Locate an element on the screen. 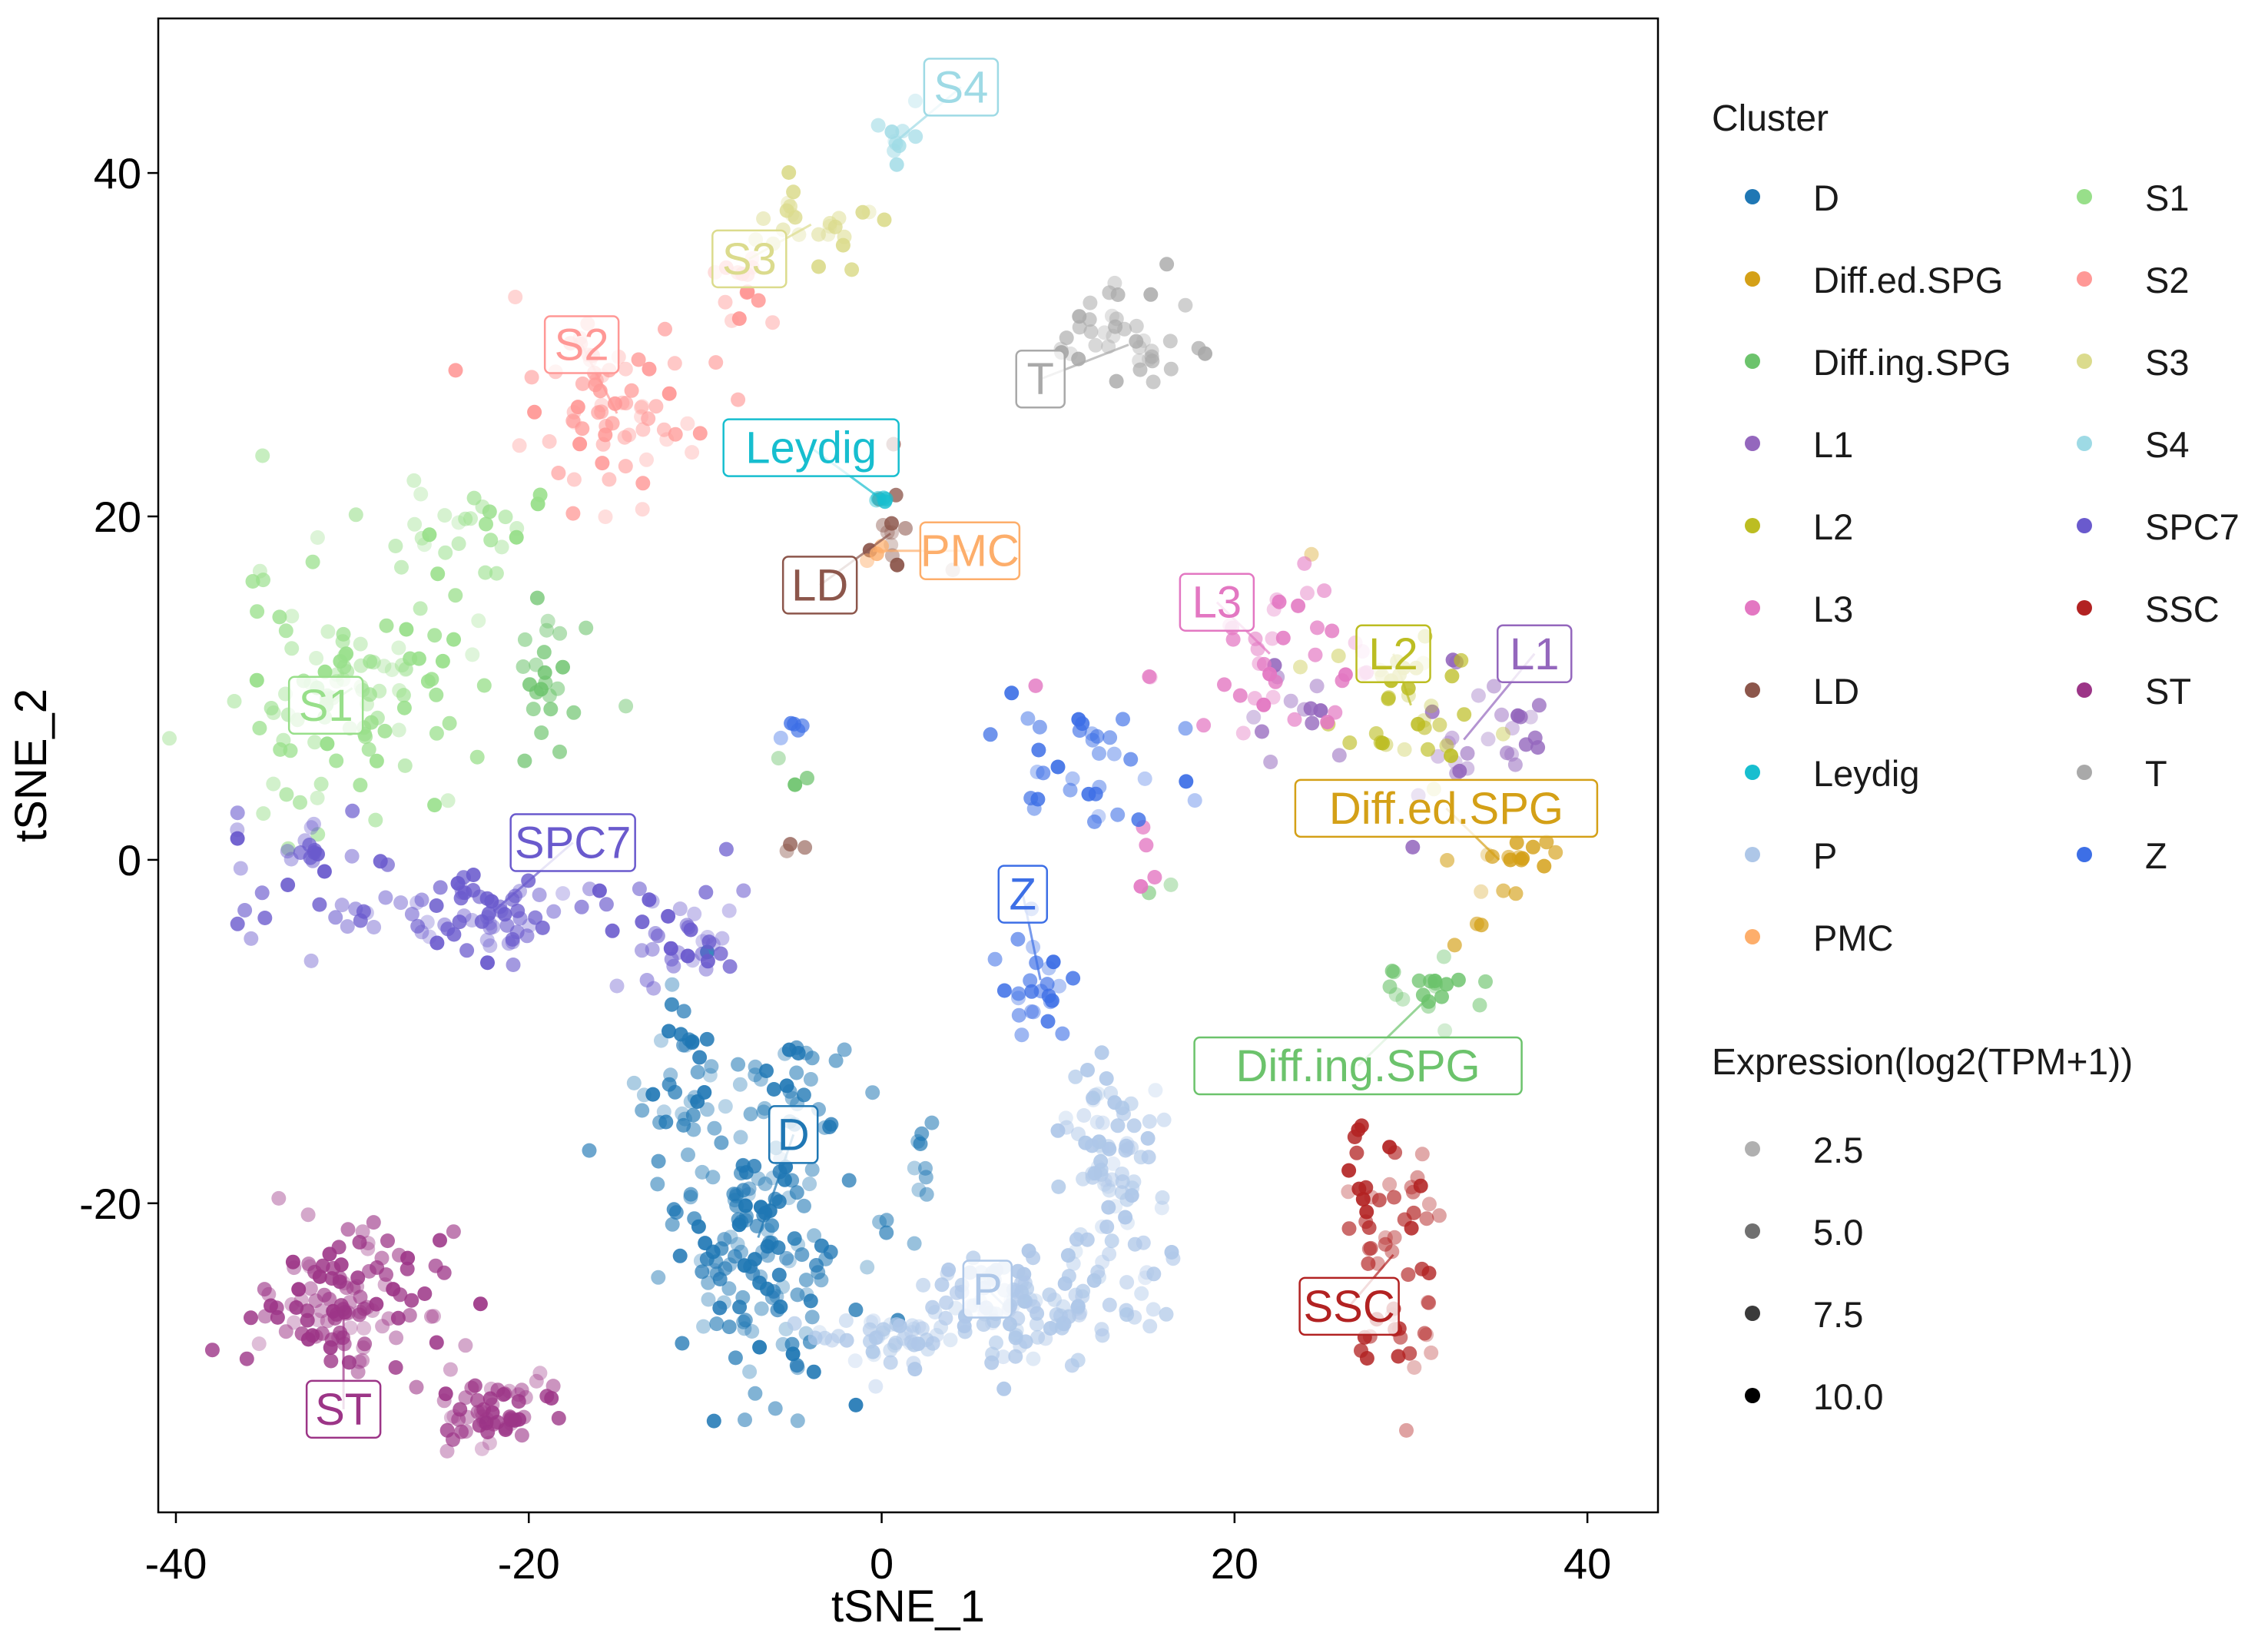  cluster-label-z: Z is located at coordinates (1023, 923).